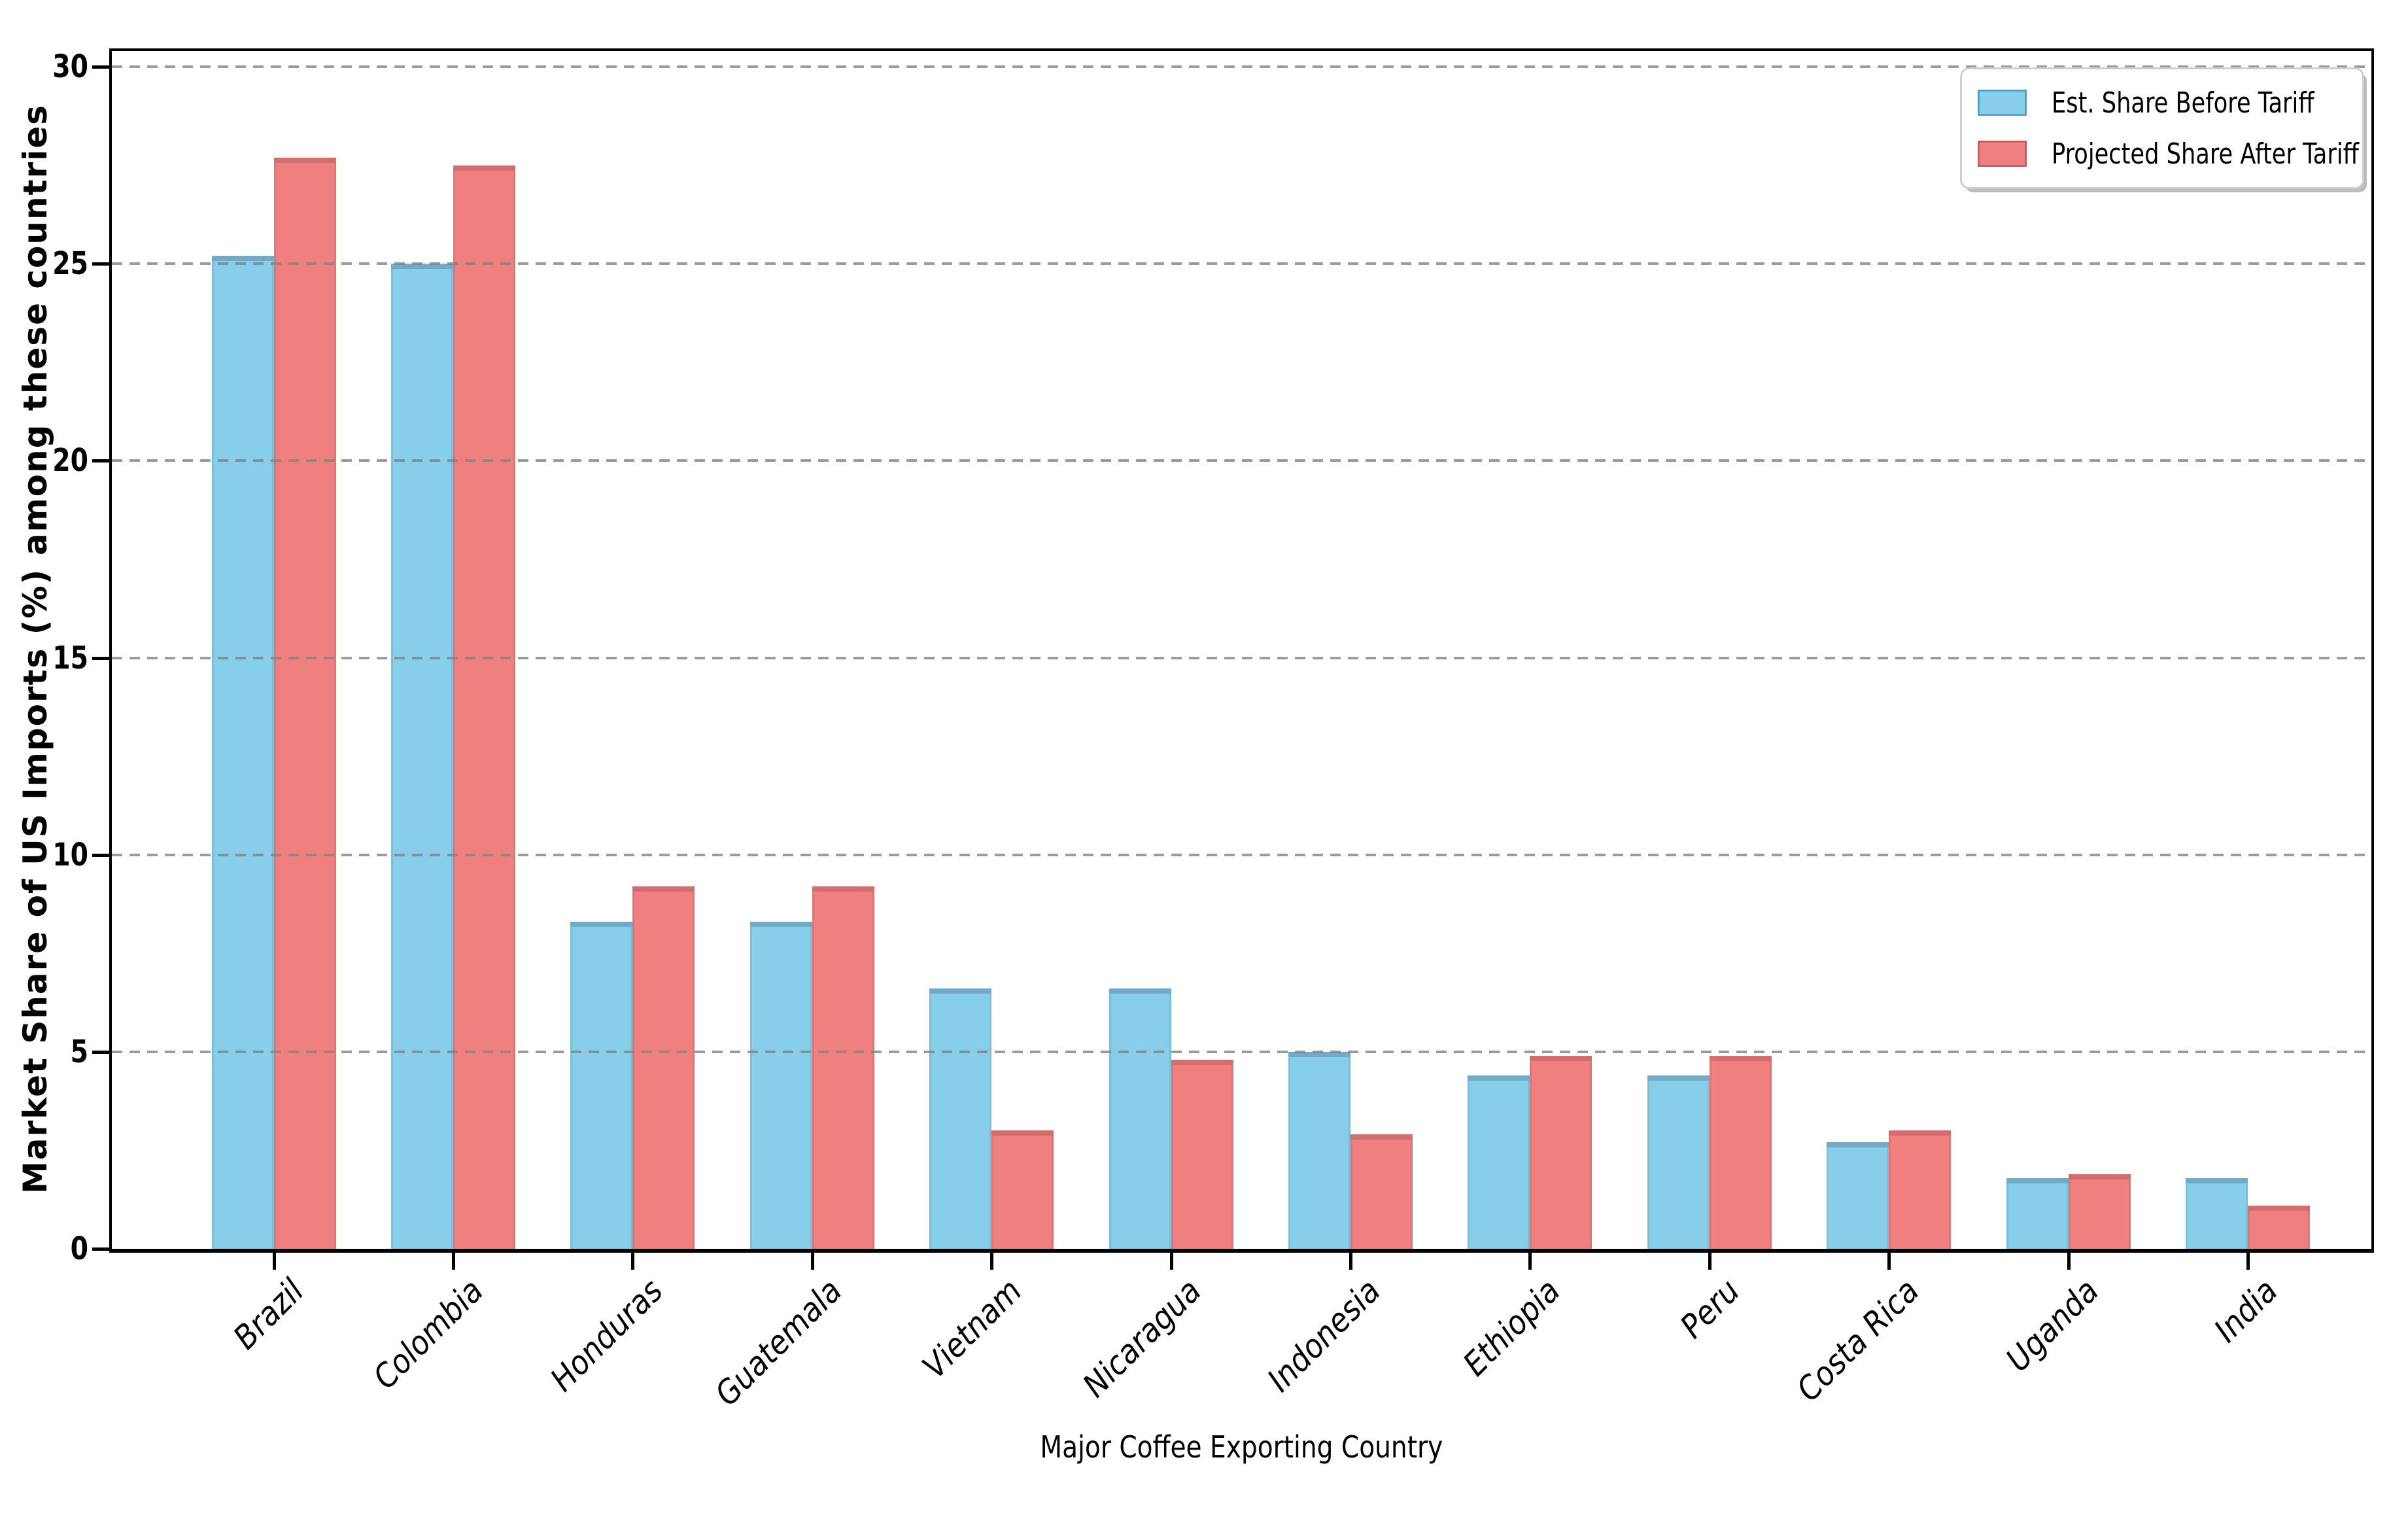 This screenshot has width=2408, height=1517. What do you see at coordinates (1499, 1162) in the screenshot?
I see `bar-before-ethiopia` at bounding box center [1499, 1162].